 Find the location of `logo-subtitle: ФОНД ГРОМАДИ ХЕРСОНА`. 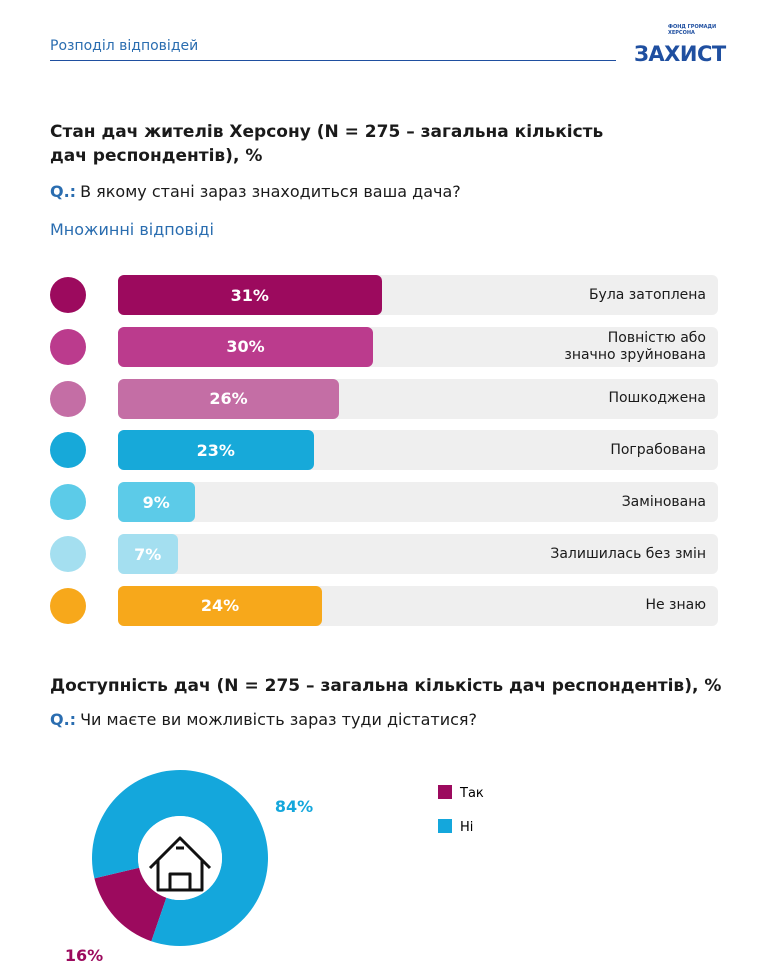

logo-subtitle: ФОНД ГРОМАДИ ХЕРСОНА is located at coordinates (692, 30).